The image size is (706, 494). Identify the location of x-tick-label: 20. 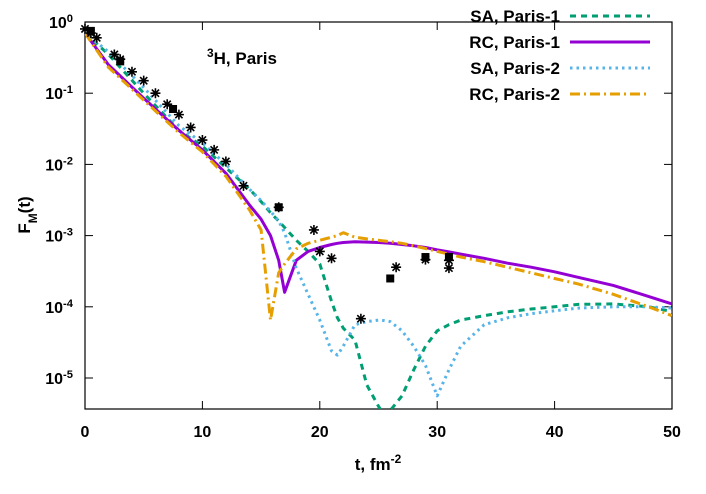
(320, 432).